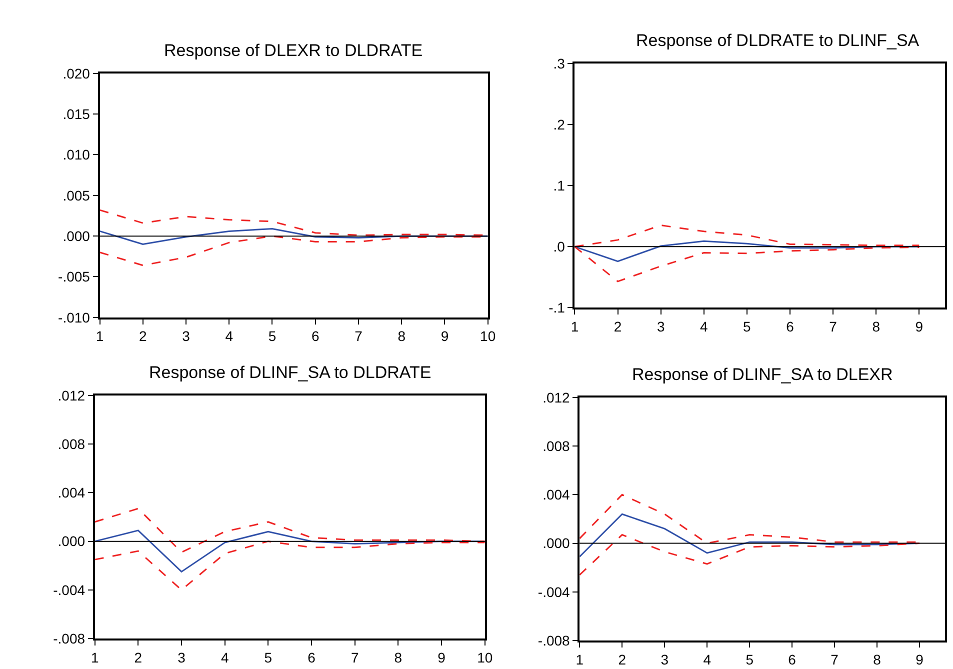 This screenshot has height=669, width=953. I want to click on y-tick-label: .1, so click(559, 186).